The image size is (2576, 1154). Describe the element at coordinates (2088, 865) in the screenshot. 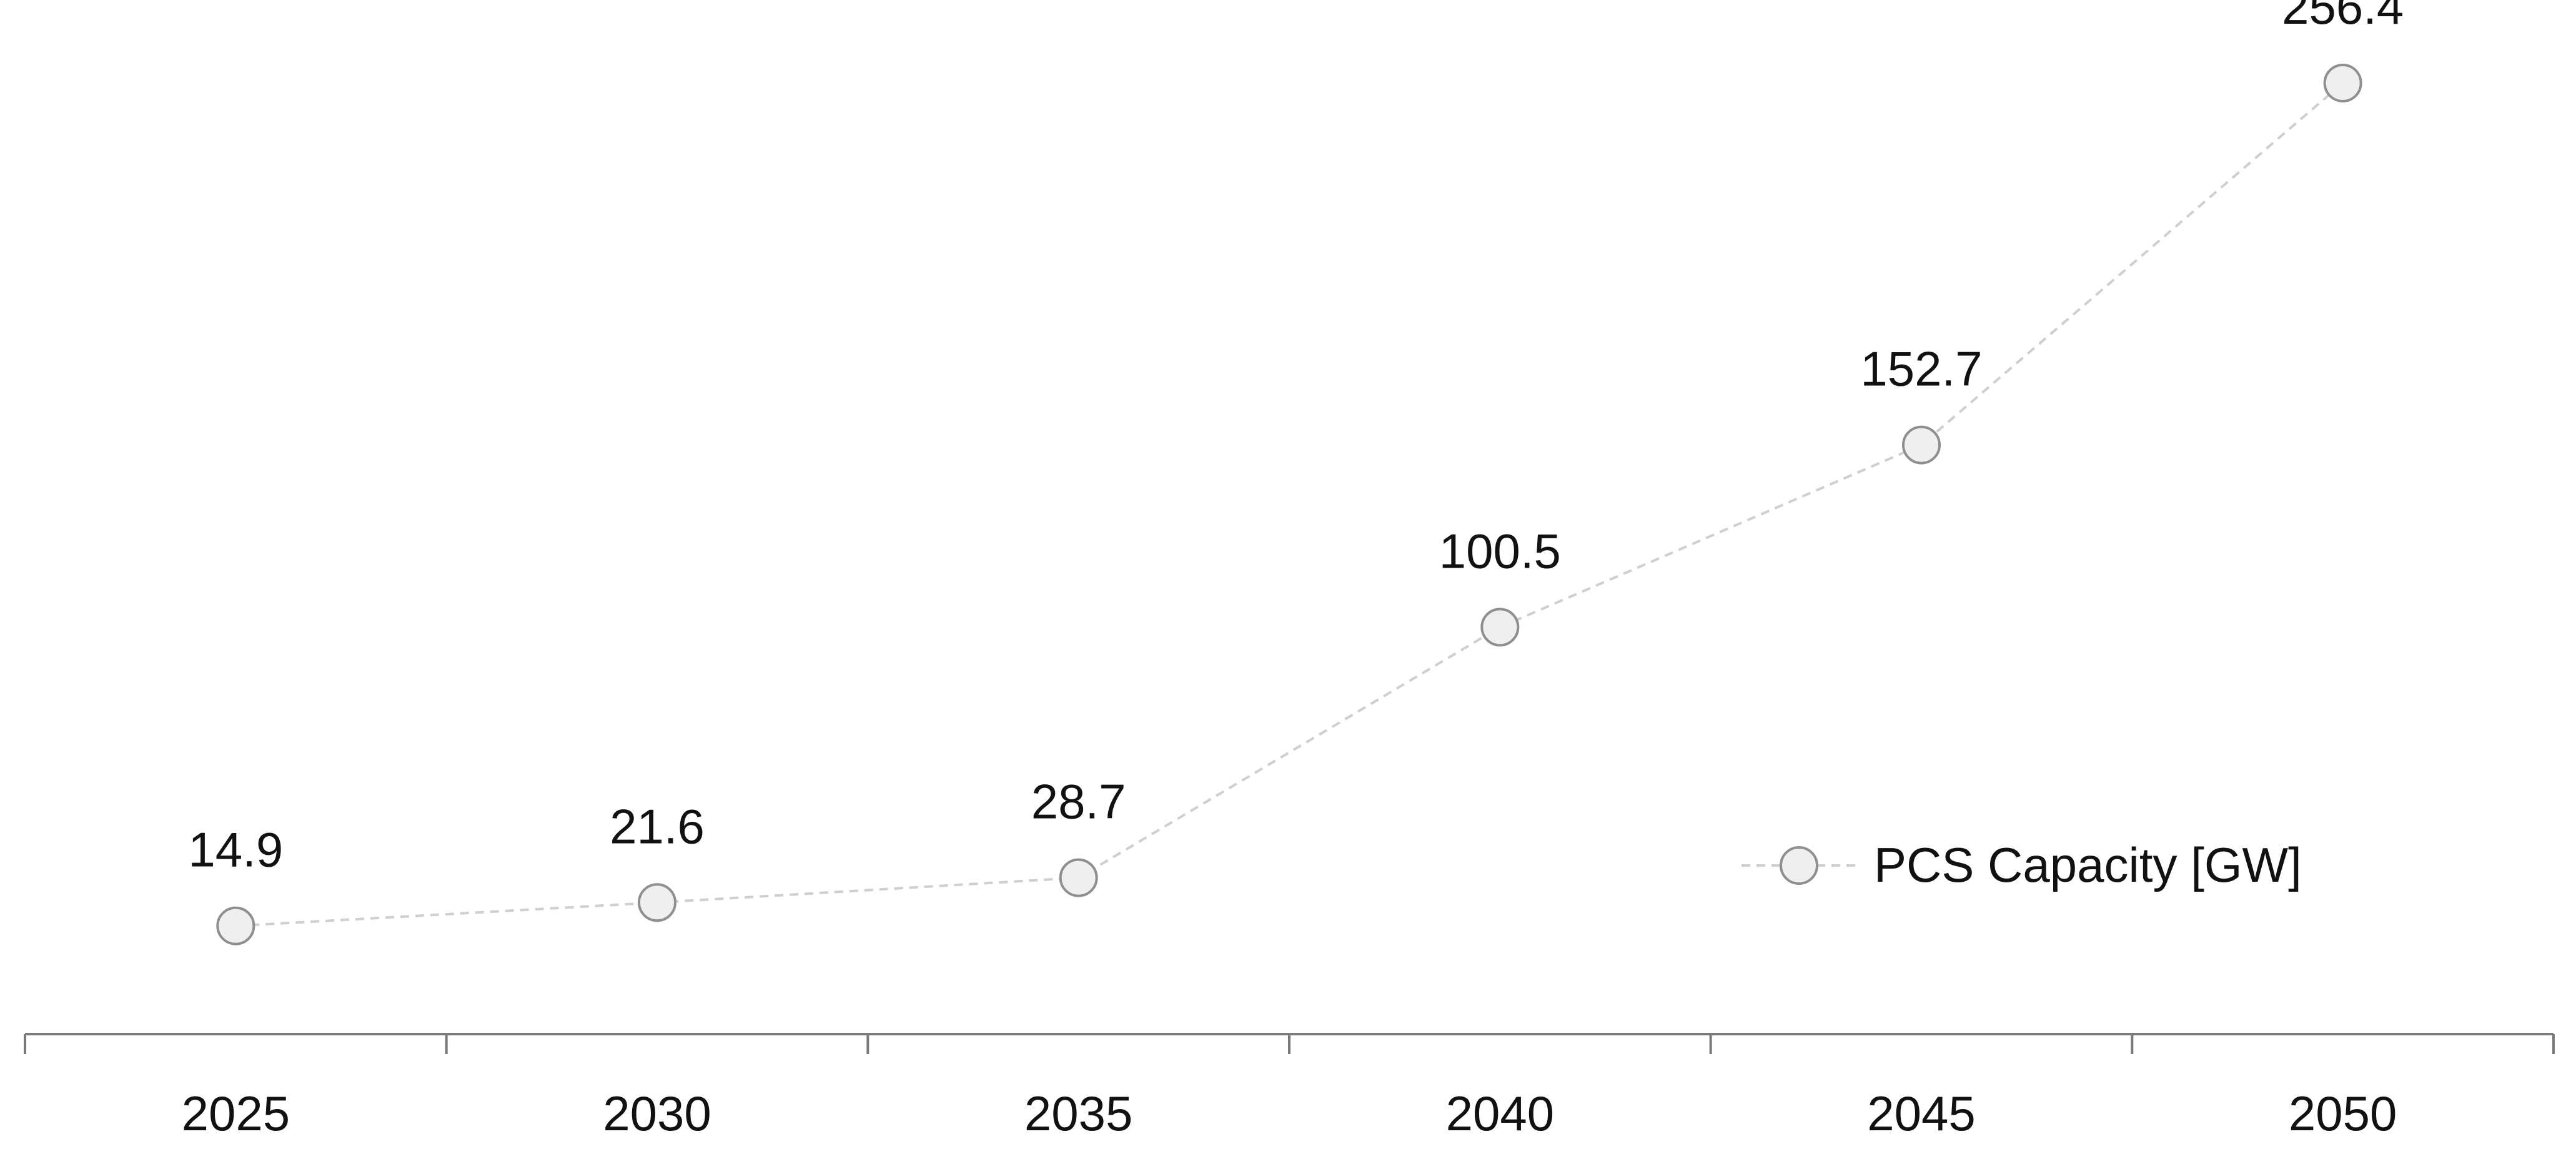

I see `legend-label: PCS Capacity [GW]` at that location.